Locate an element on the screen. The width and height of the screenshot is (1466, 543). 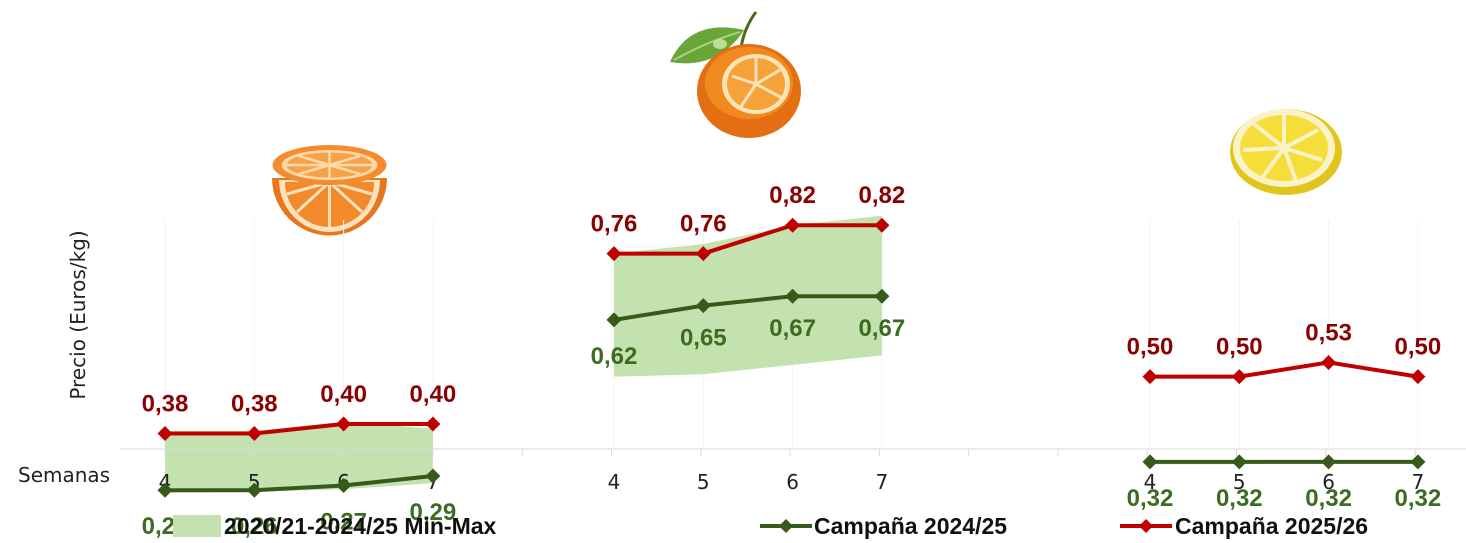
campaign-2024-25-data-label: 0,29 is located at coordinates (433, 512).